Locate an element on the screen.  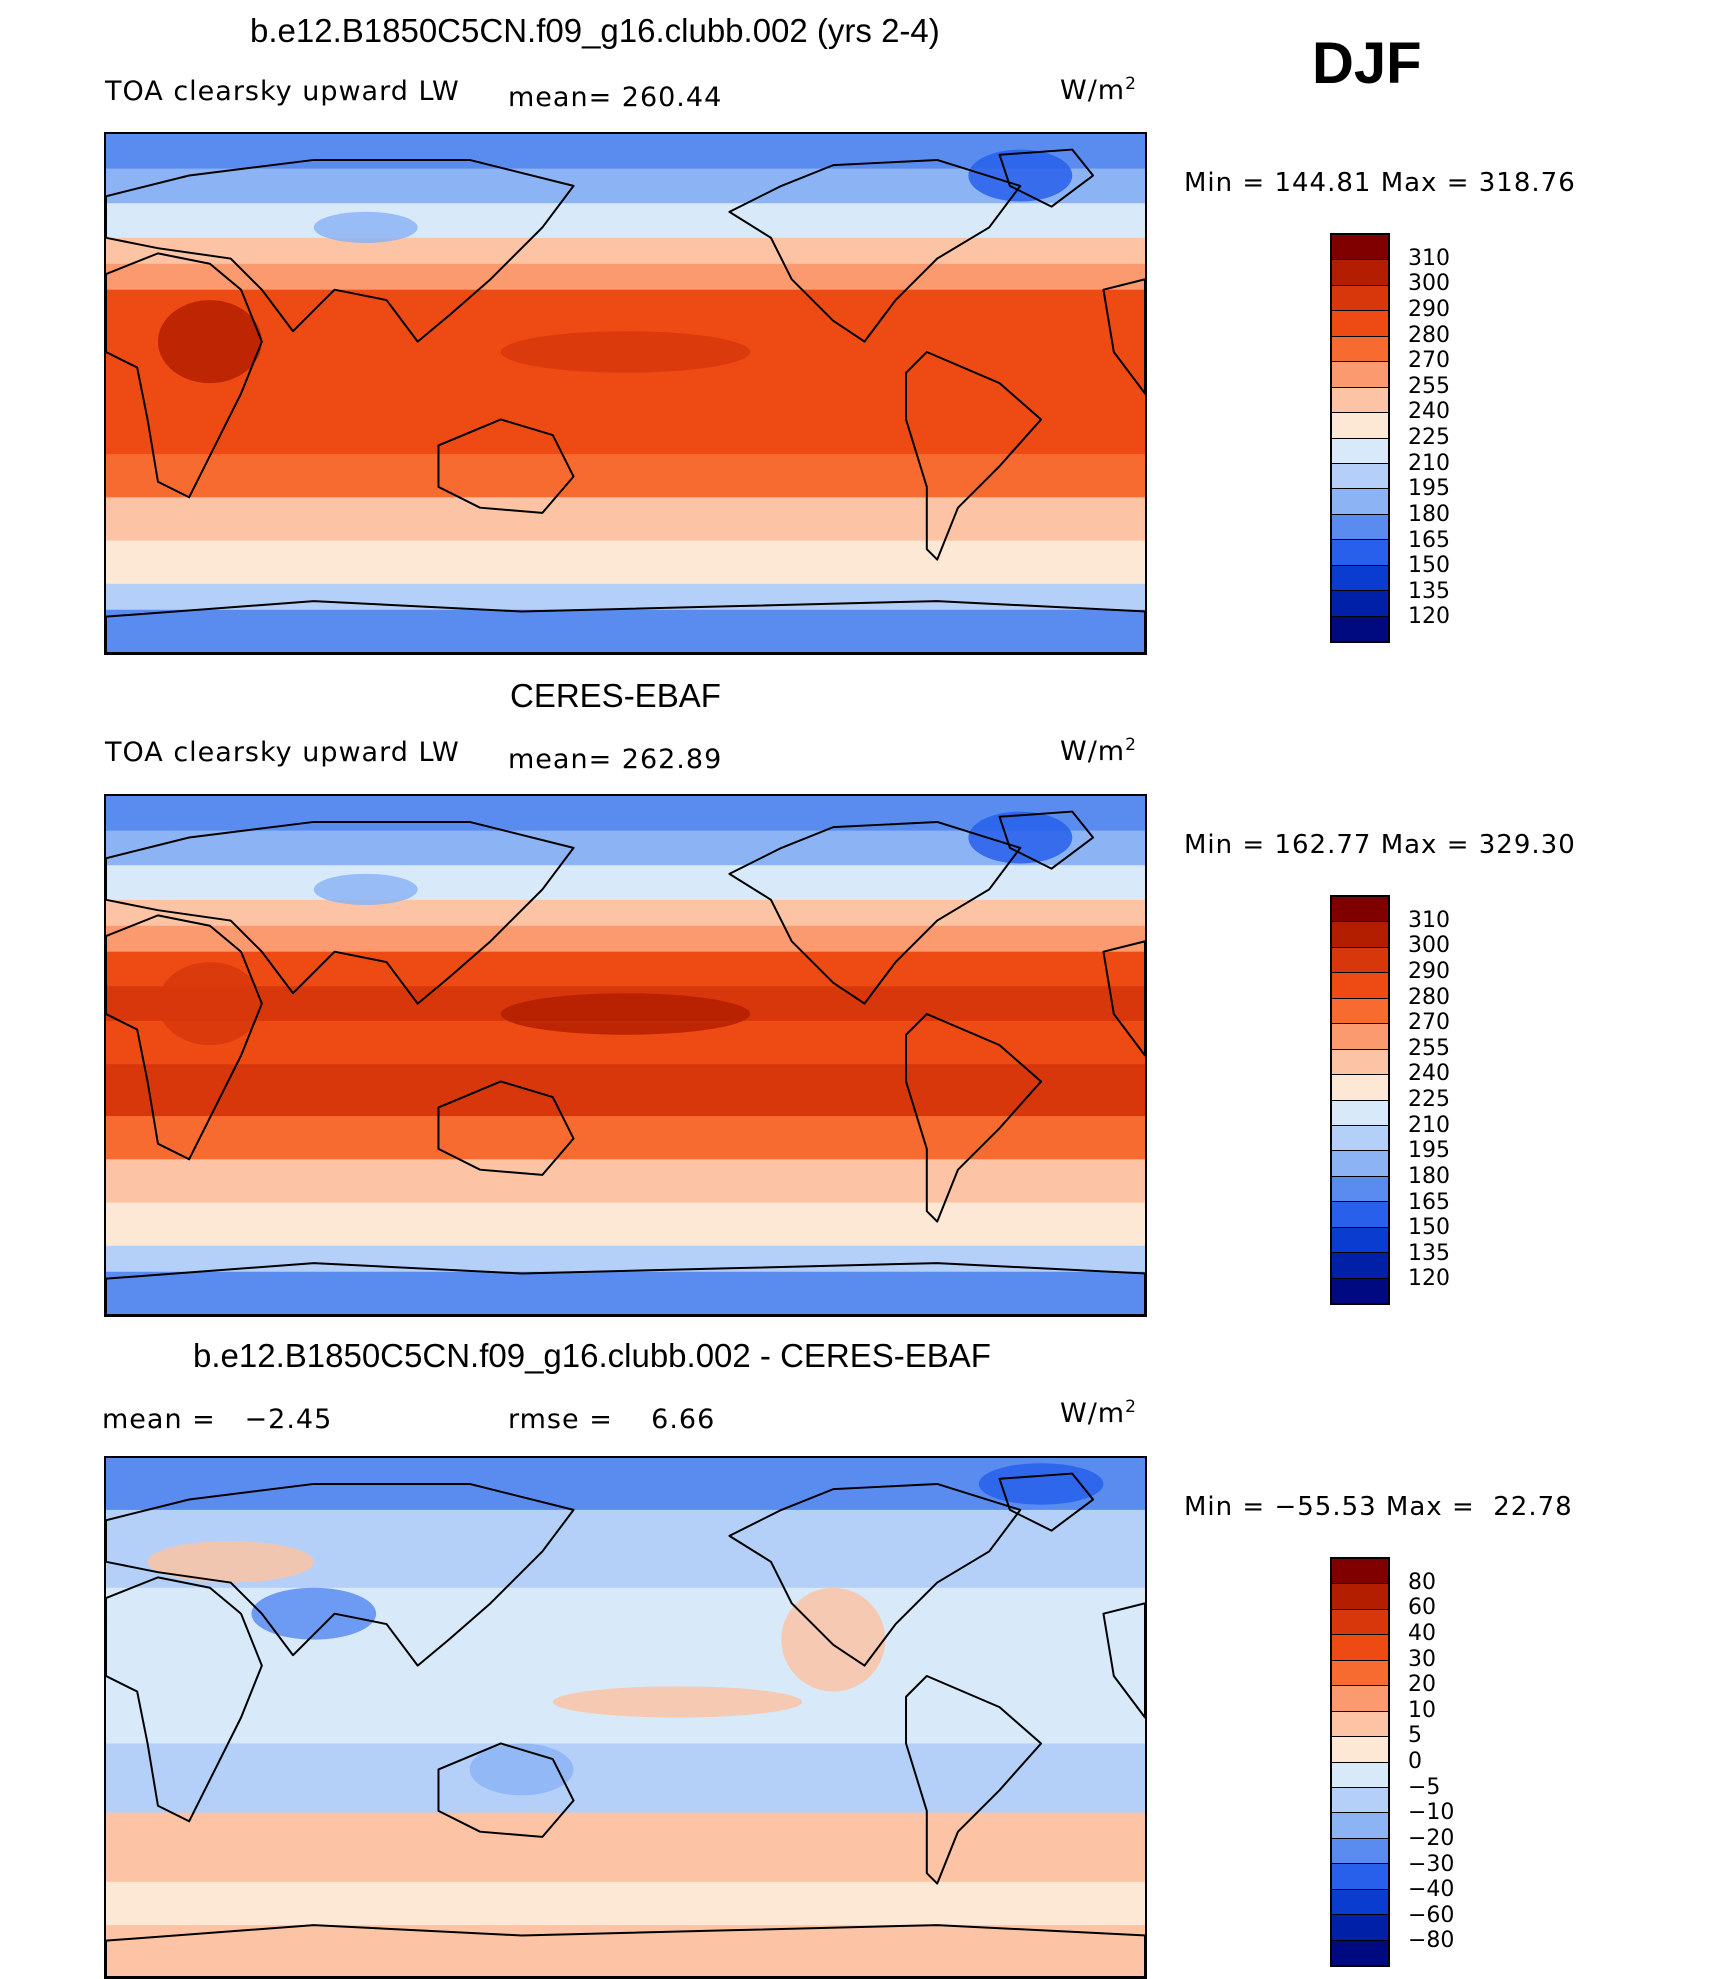
colorbar-tick-label: 135 is located at coordinates (1429, 591).